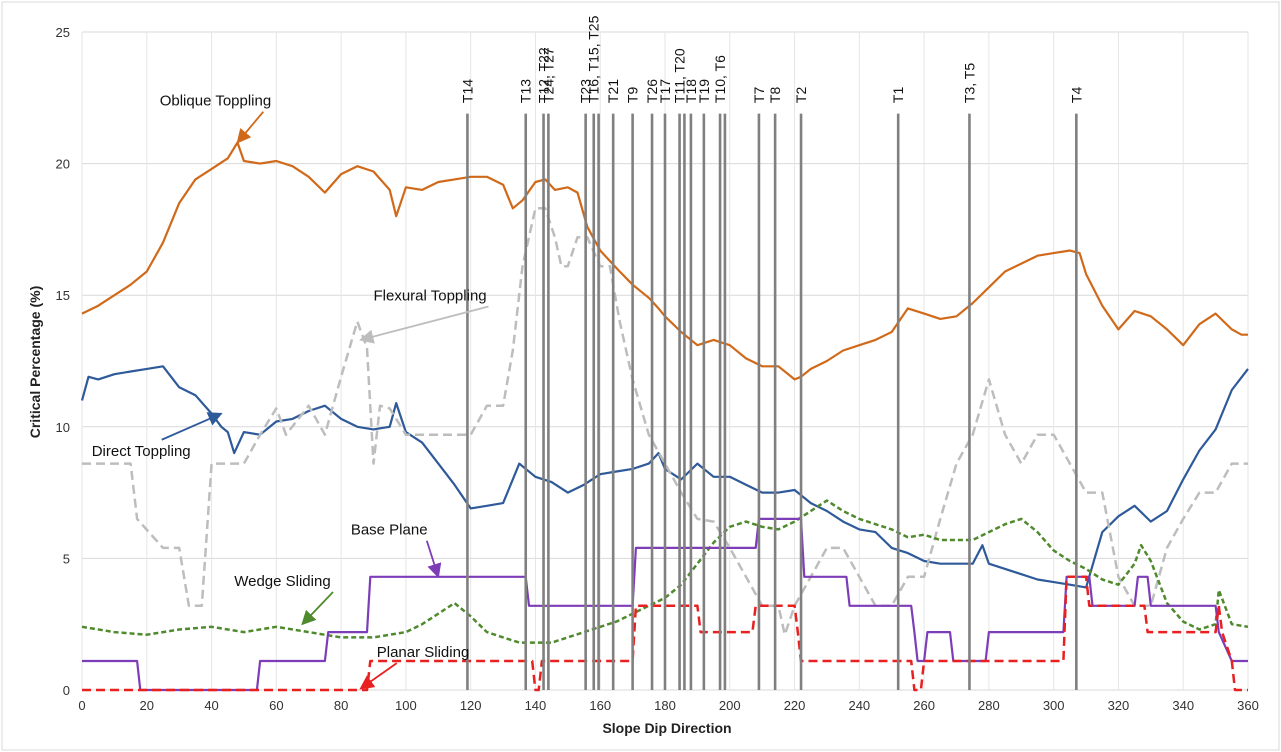 Image resolution: width=1281 pixels, height=752 pixels. What do you see at coordinates (63, 164) in the screenshot?
I see `y-tick-label: 20` at bounding box center [63, 164].